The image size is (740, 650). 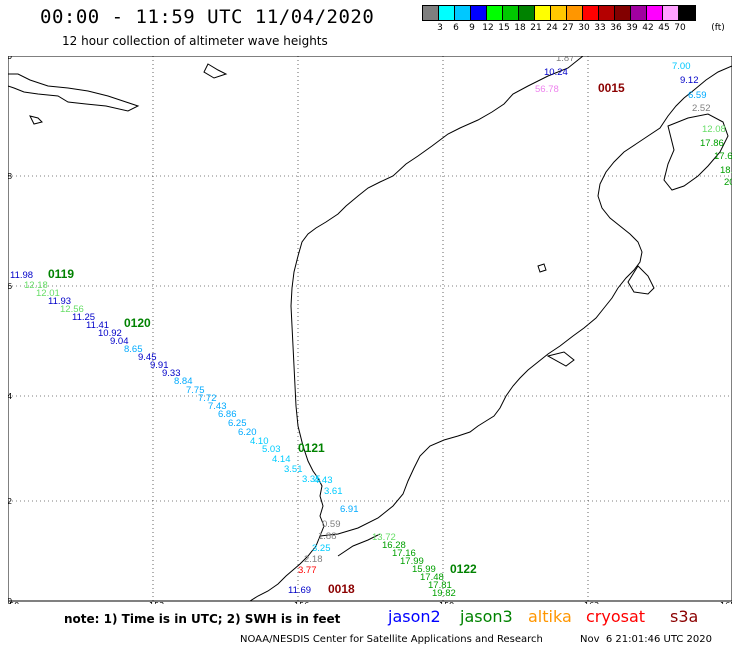 What do you see at coordinates (560, 359) in the screenshot?
I see `lake` at bounding box center [560, 359].